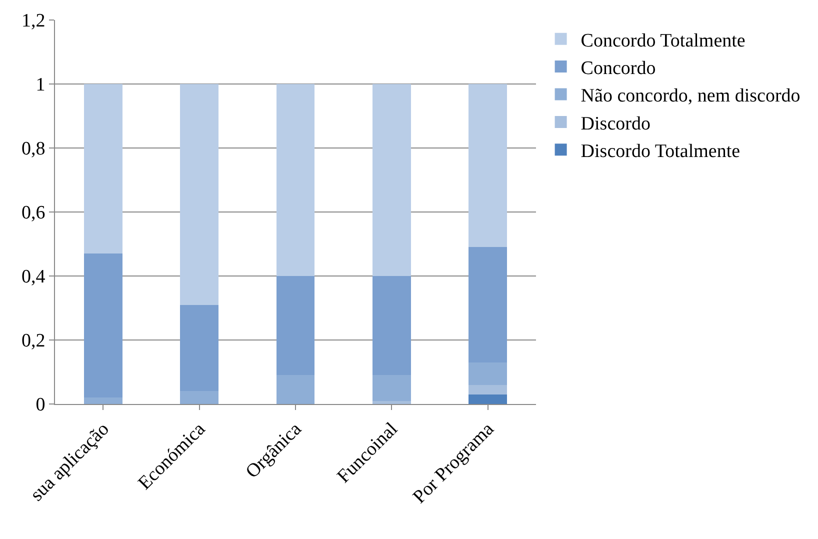 This screenshot has width=818, height=539. I want to click on y-tick-label: 1,2, so click(33, 21).